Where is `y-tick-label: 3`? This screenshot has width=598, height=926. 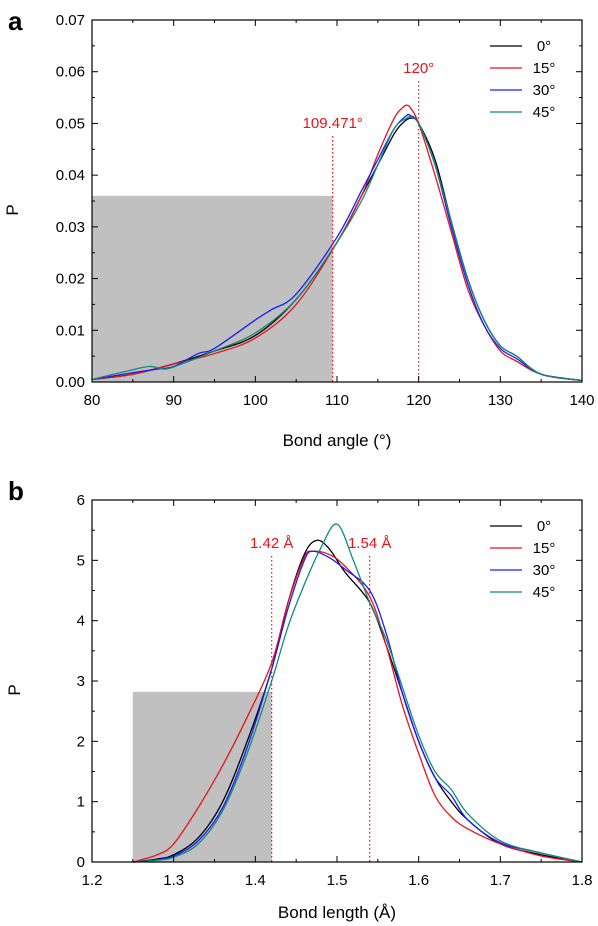 y-tick-label: 3 is located at coordinates (81, 681).